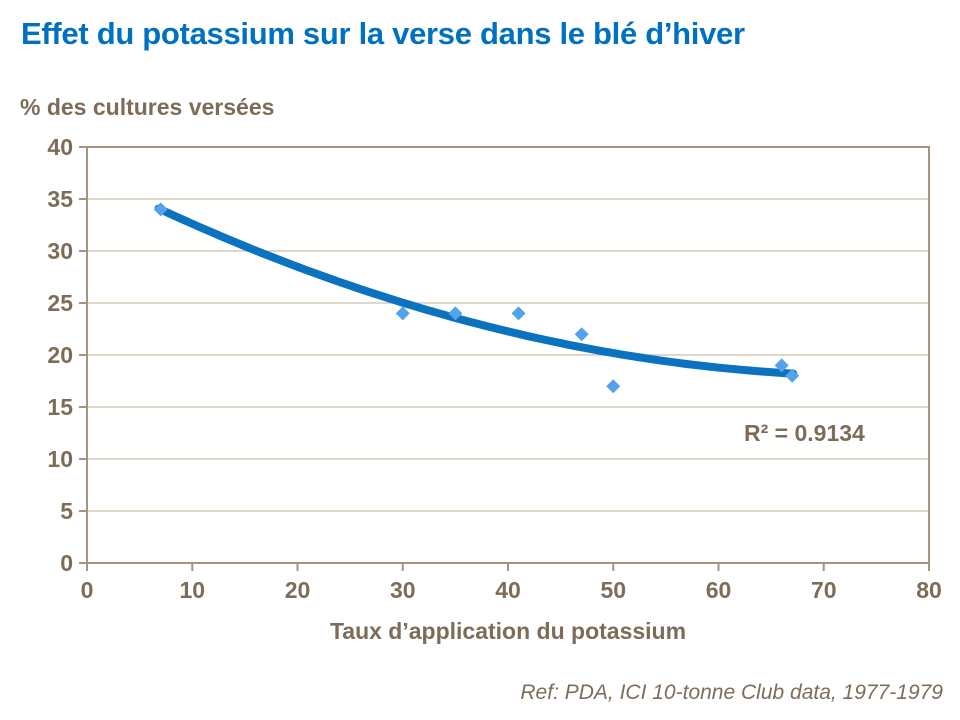  I want to click on y-tick-label: 0, so click(66, 563).